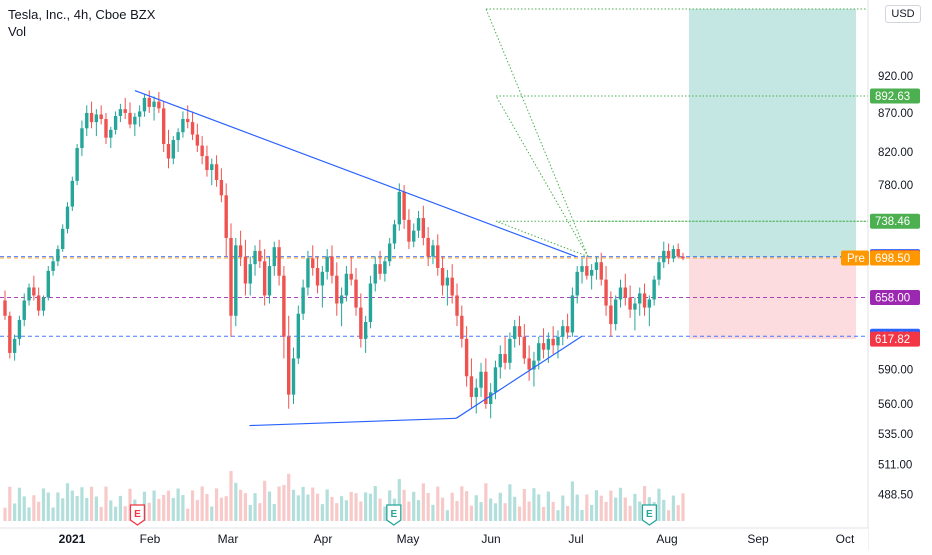 The height and width of the screenshot is (555, 932). Describe the element at coordinates (892, 222) in the screenshot. I see `price-label-text: 738.46` at that location.